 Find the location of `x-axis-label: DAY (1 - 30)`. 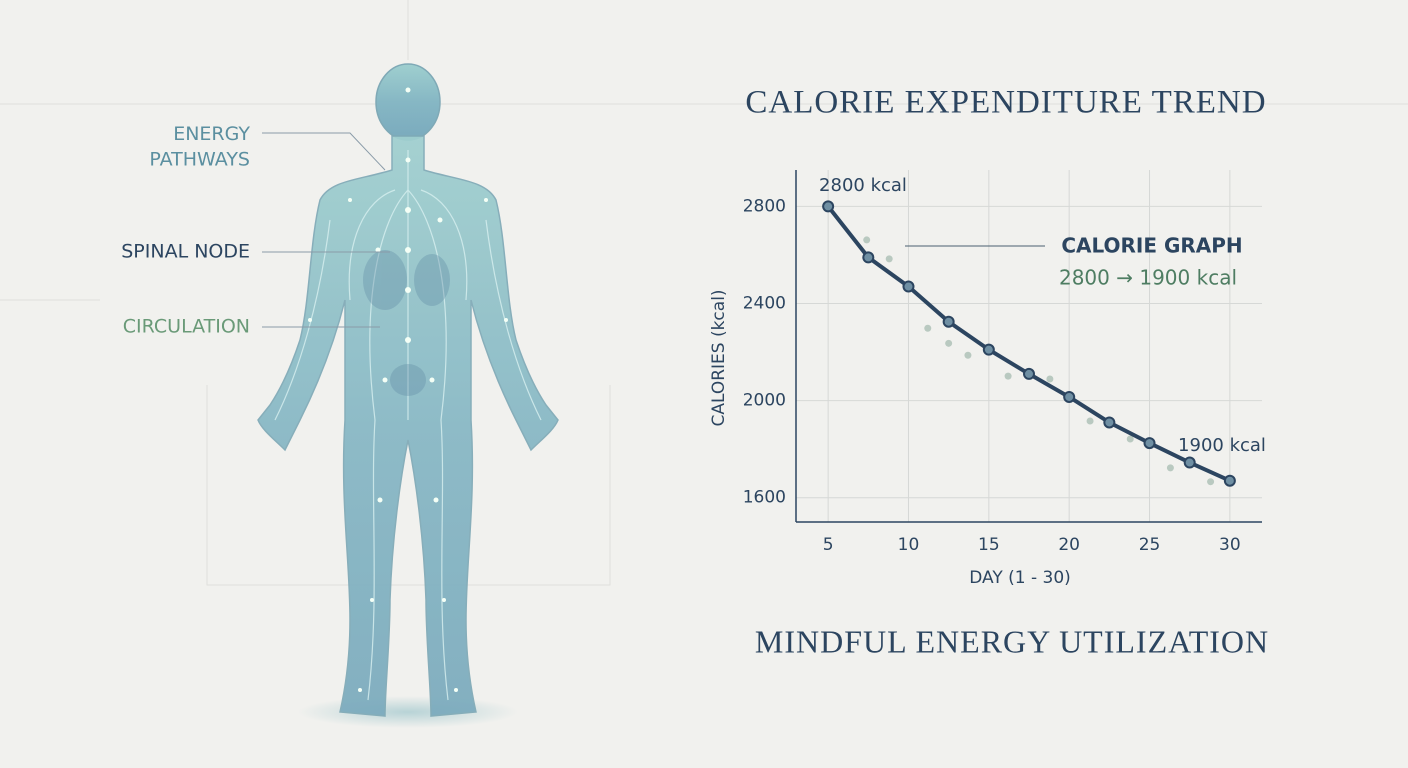

x-axis-label: DAY (1 - 30) is located at coordinates (1020, 578).